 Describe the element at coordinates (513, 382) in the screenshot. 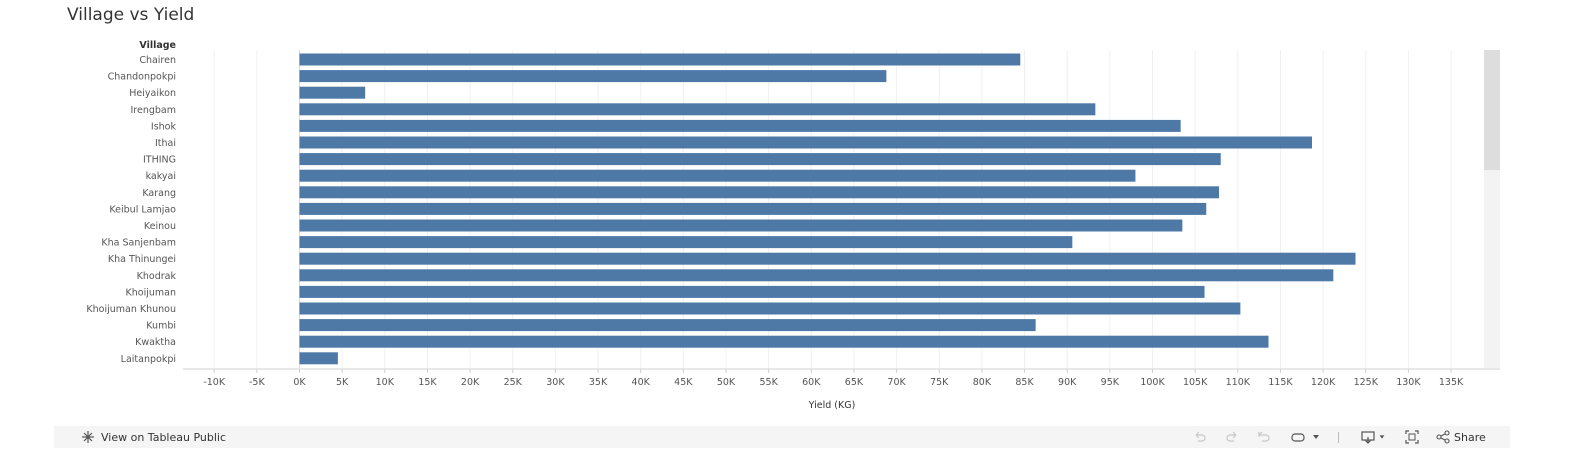

I see `x-tick-label: 25K` at that location.